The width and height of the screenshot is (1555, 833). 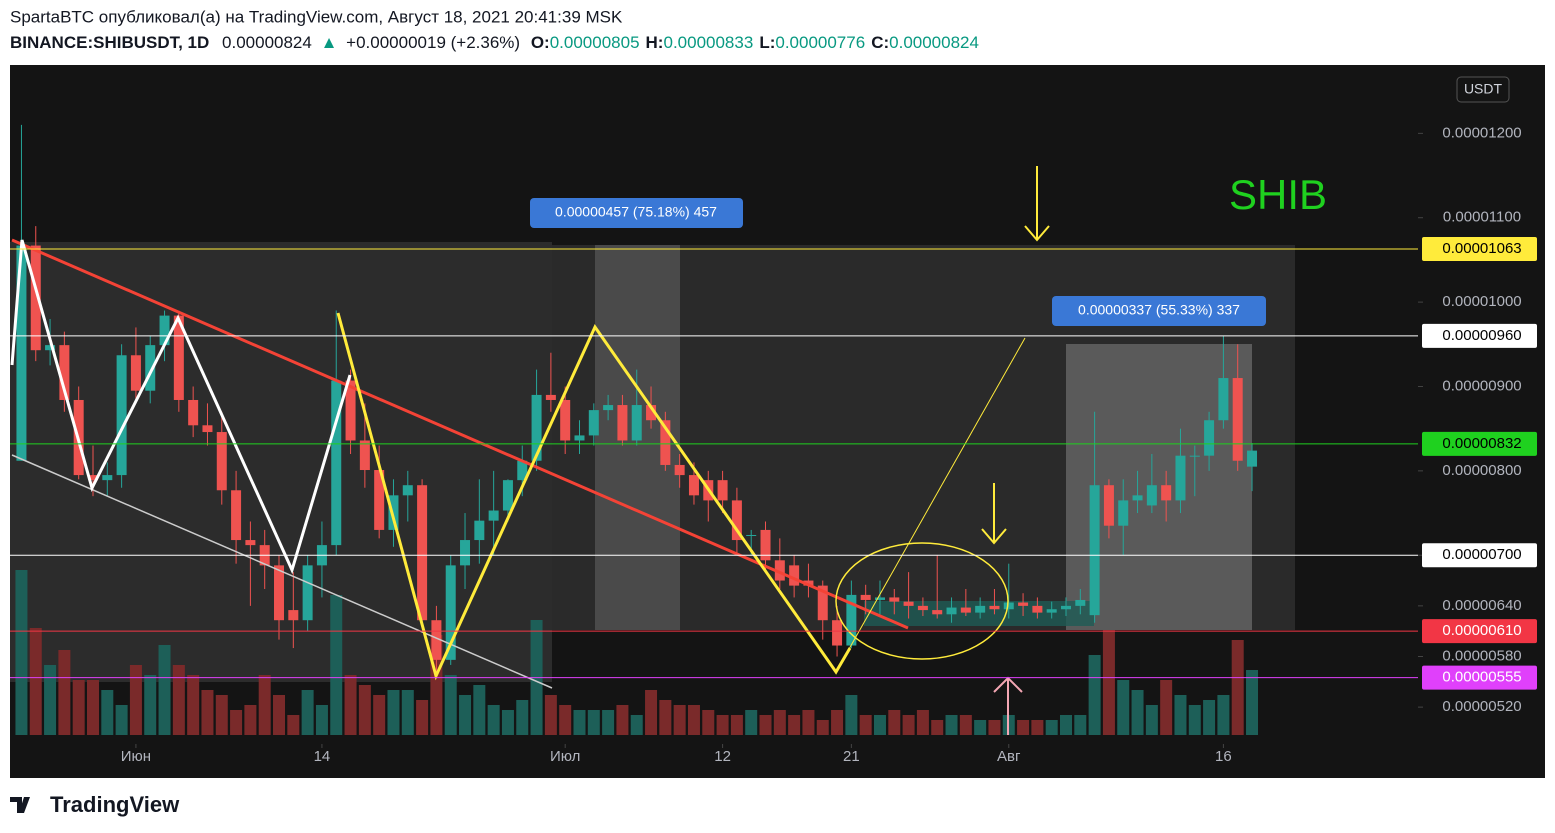 What do you see at coordinates (1481, 655) in the screenshot?
I see `y-tick-label: 0.00000580` at bounding box center [1481, 655].